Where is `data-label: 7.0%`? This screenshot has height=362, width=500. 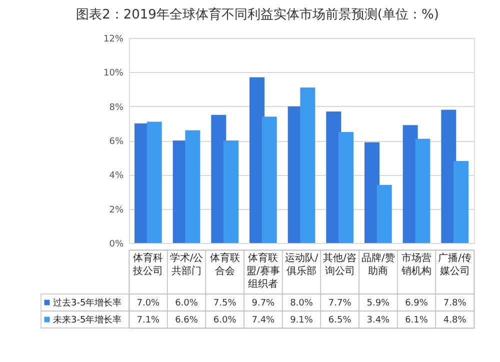
data-label: 7.0% is located at coordinates (148, 303).